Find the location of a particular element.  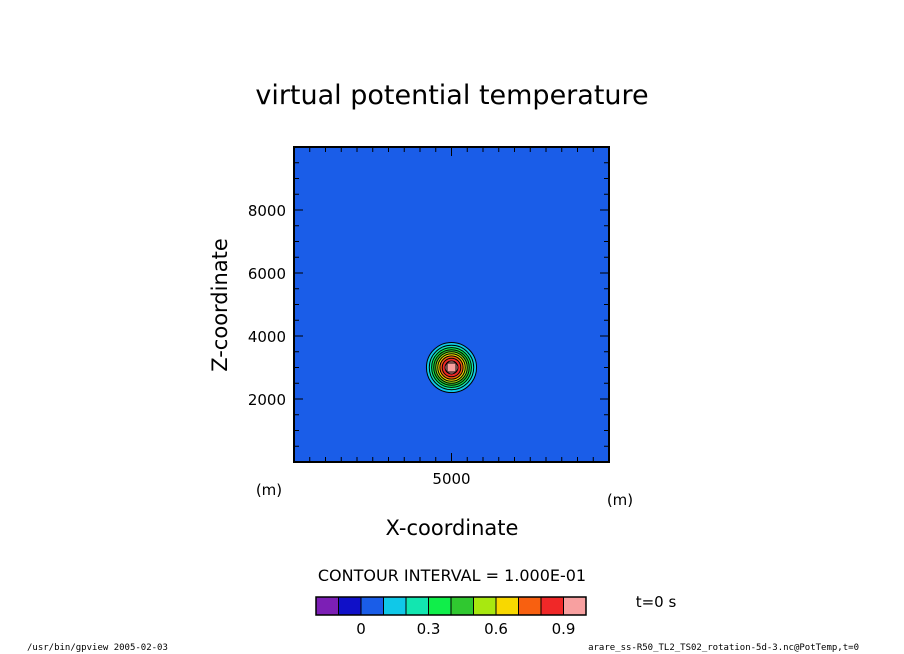

y-axis-label: Z-coordinate is located at coordinates (220, 305).